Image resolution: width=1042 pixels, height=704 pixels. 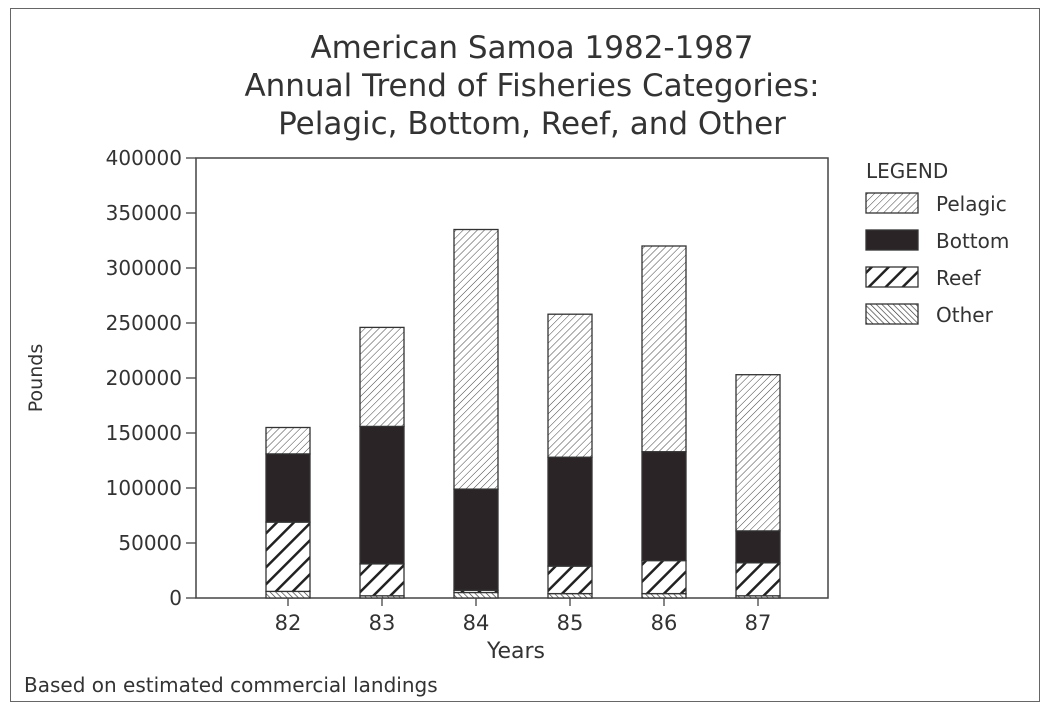 I want to click on y-tick-label: 200000, so click(x=144, y=378).